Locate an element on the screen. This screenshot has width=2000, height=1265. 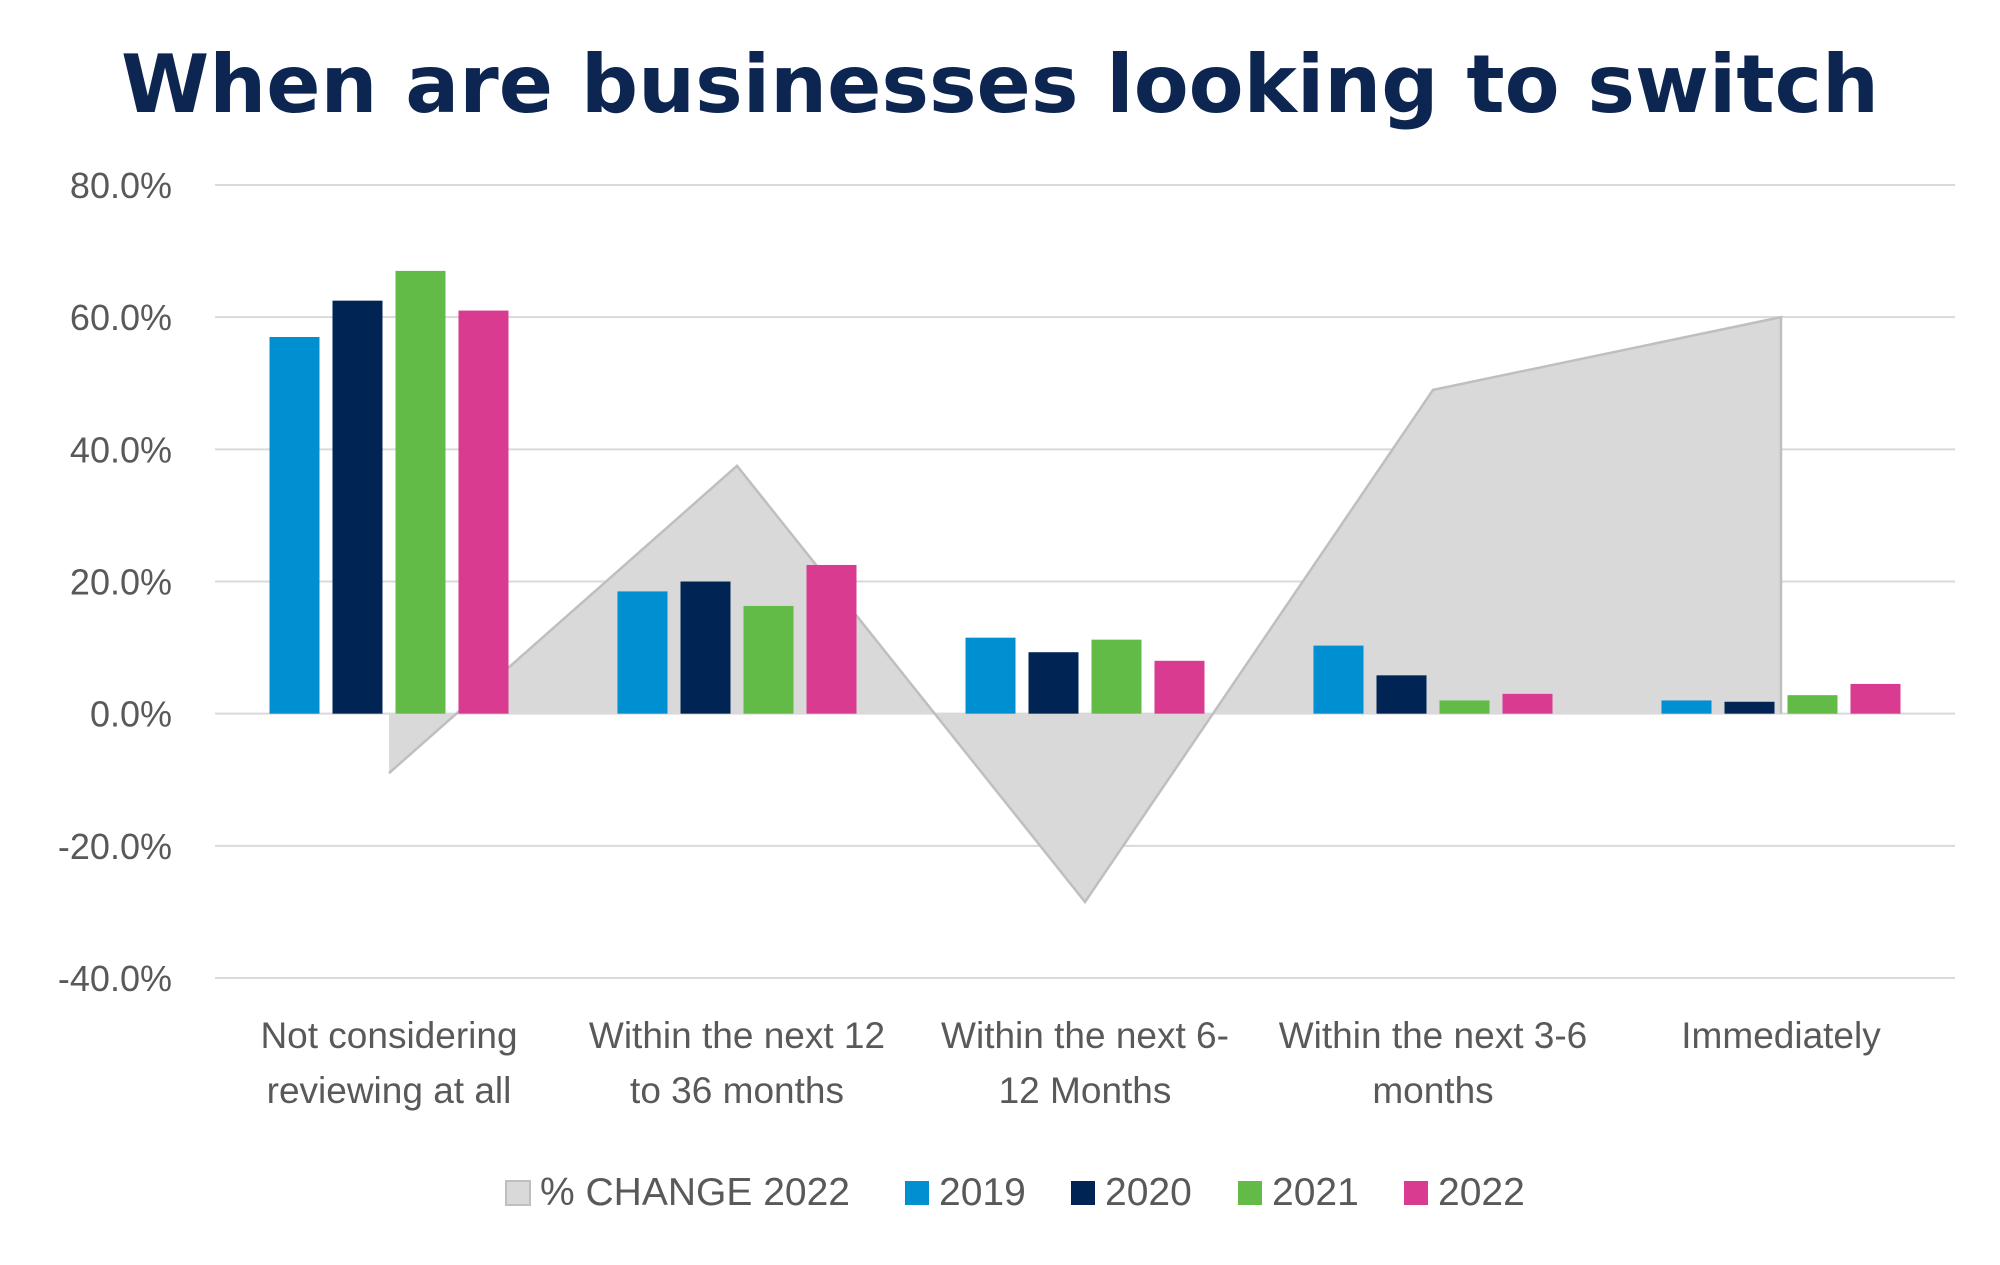
legend-label: 2020 is located at coordinates (1148, 1192).